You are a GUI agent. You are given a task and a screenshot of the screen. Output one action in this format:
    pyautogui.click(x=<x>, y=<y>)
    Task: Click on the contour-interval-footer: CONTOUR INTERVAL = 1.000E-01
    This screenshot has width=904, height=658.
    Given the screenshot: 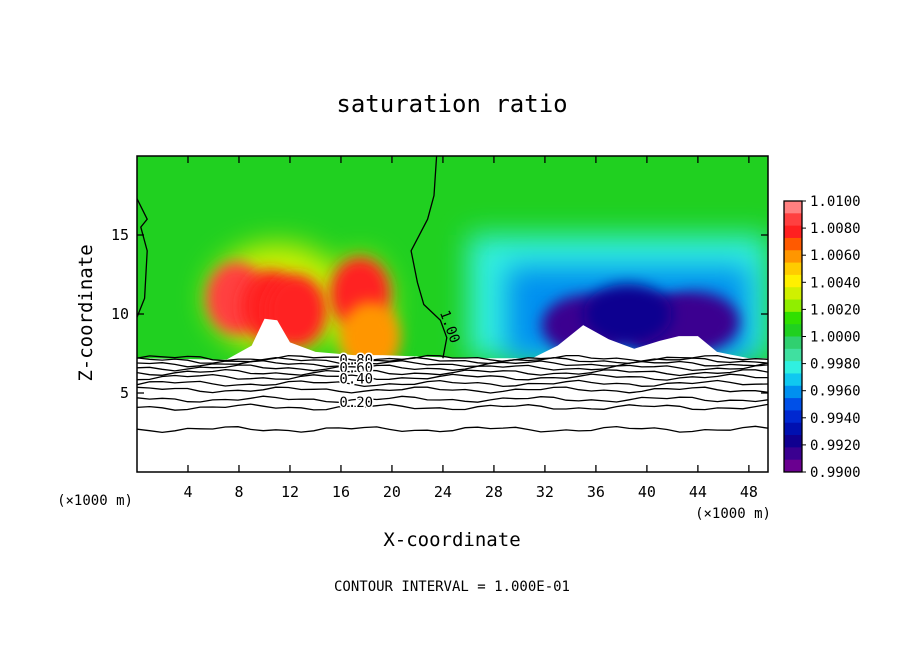 What is the action you would take?
    pyautogui.click(x=452, y=587)
    